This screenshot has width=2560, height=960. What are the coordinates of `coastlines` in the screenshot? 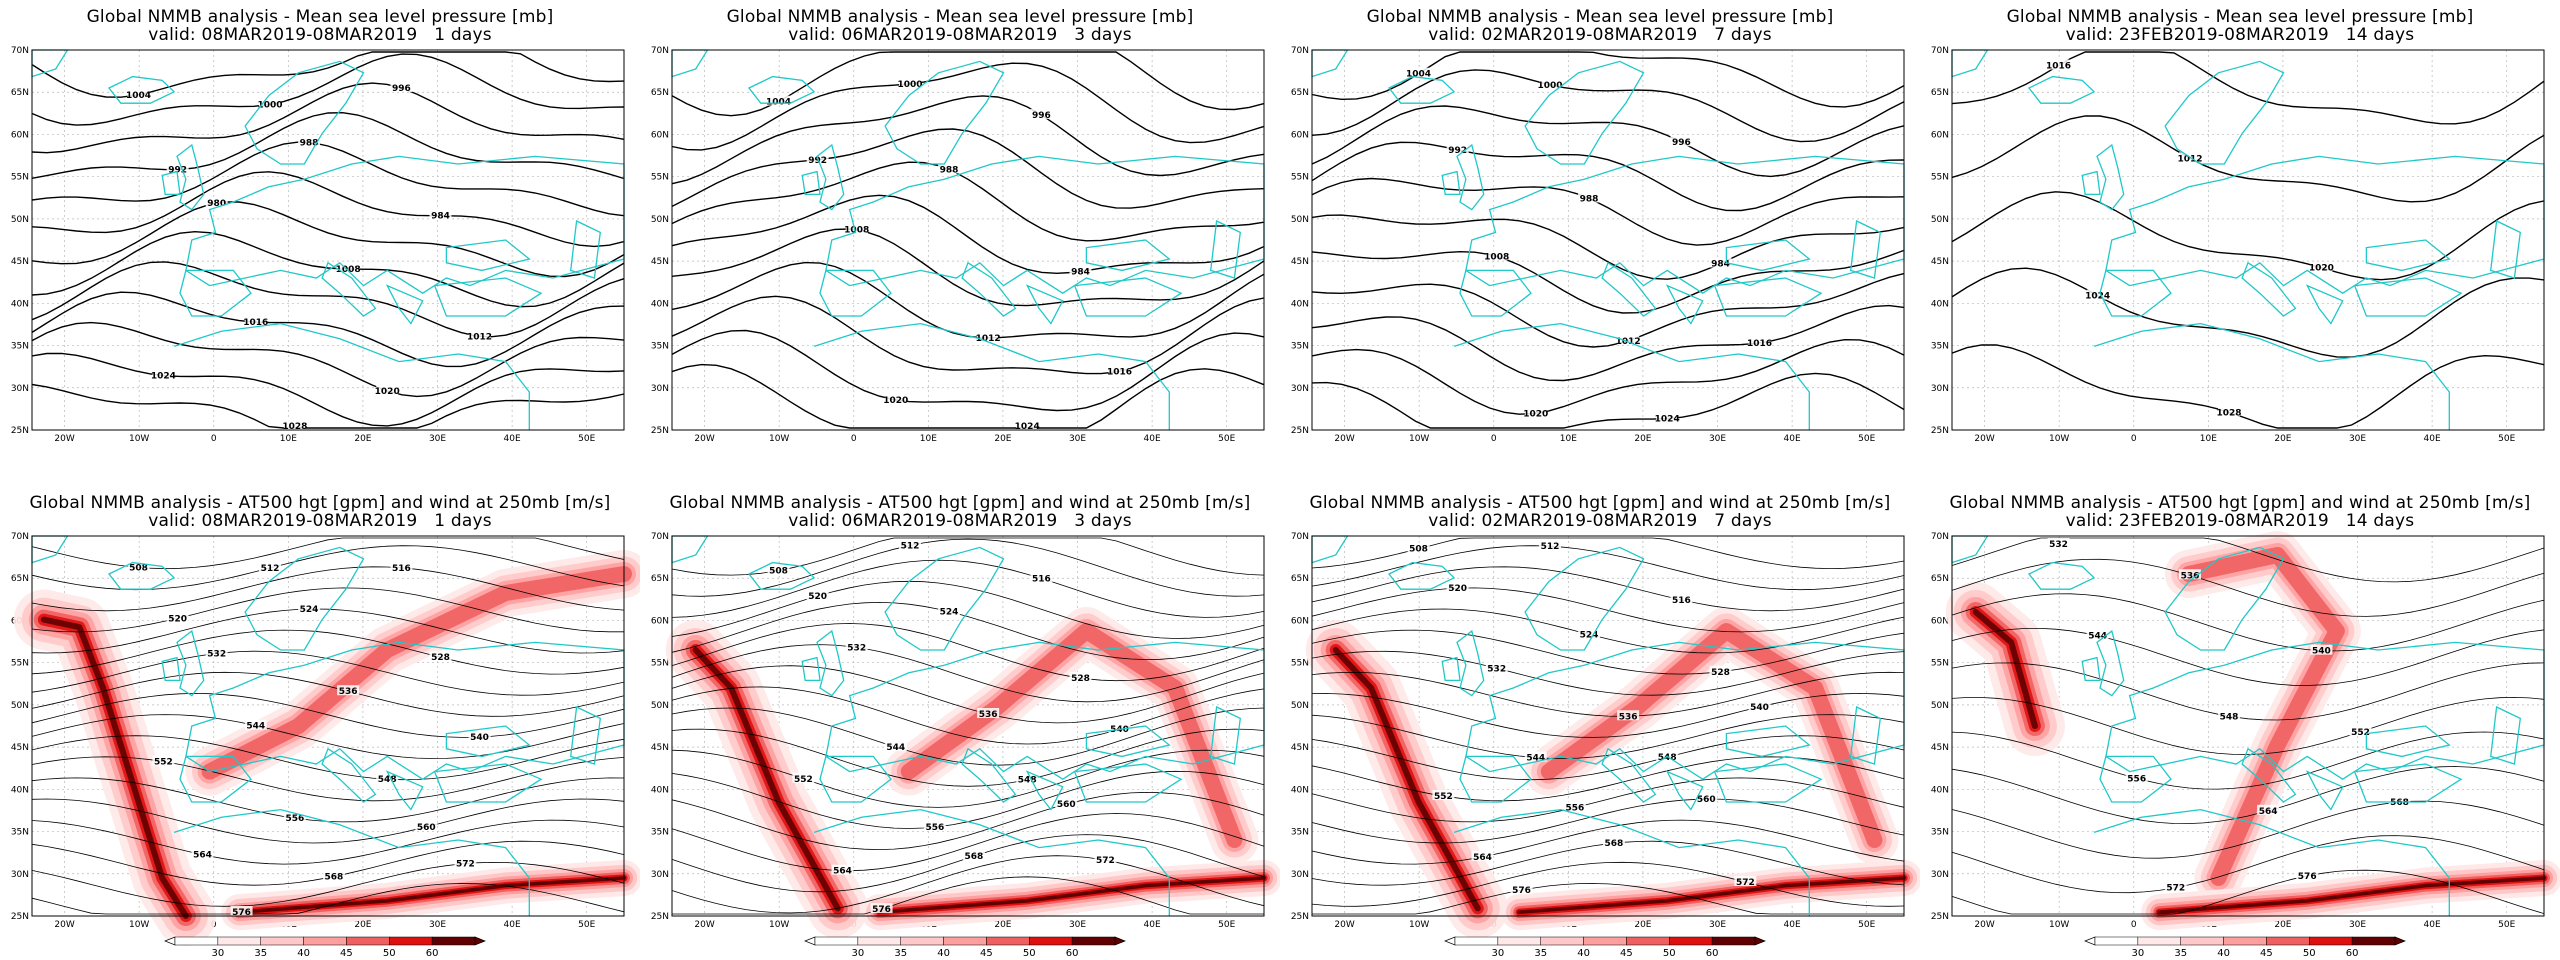 It's located at (2248, 239).